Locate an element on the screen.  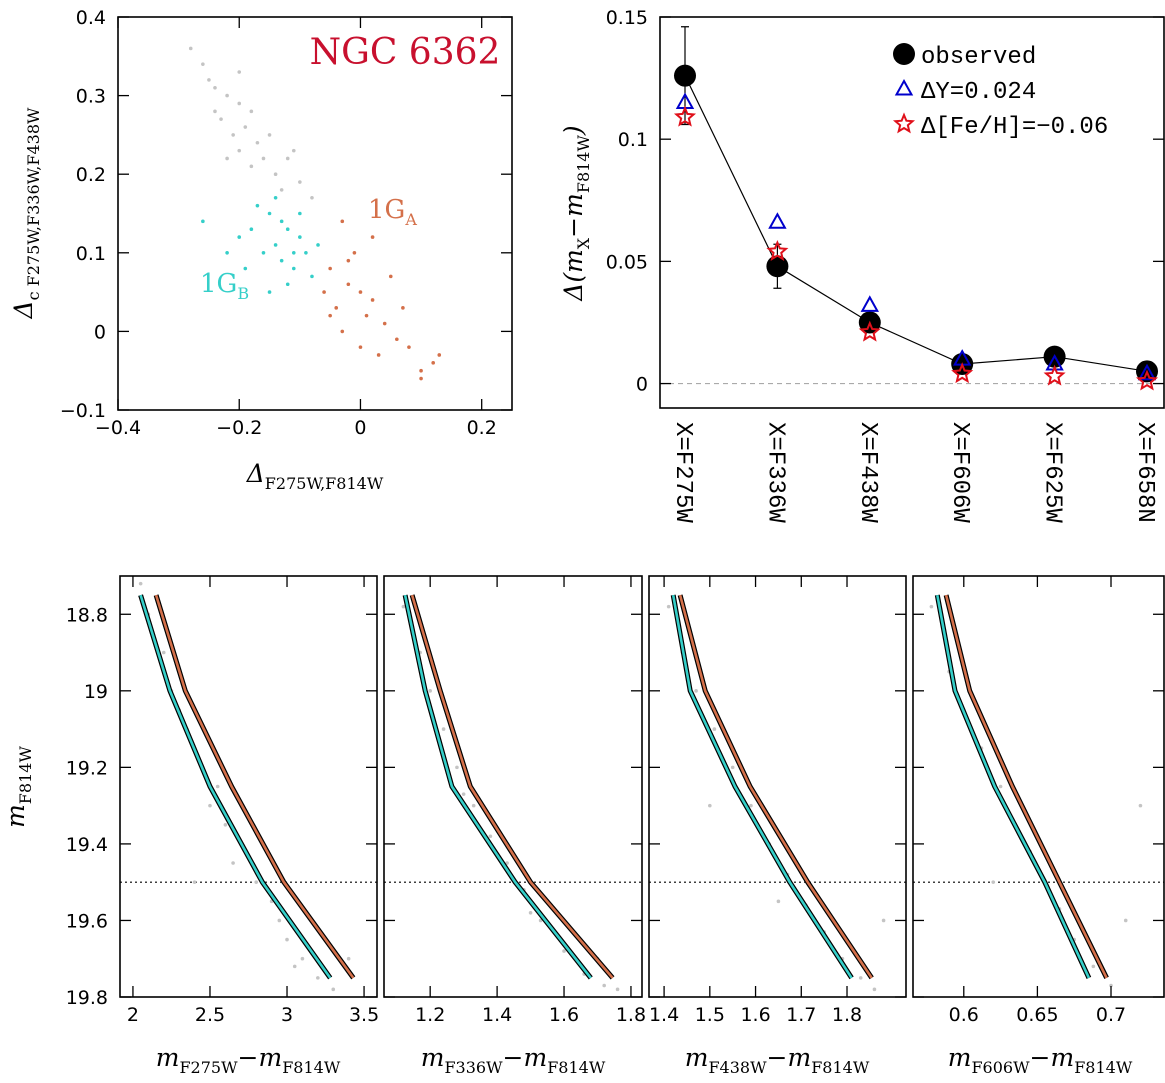
x-tick-label: 3 is located at coordinates (287, 1015).